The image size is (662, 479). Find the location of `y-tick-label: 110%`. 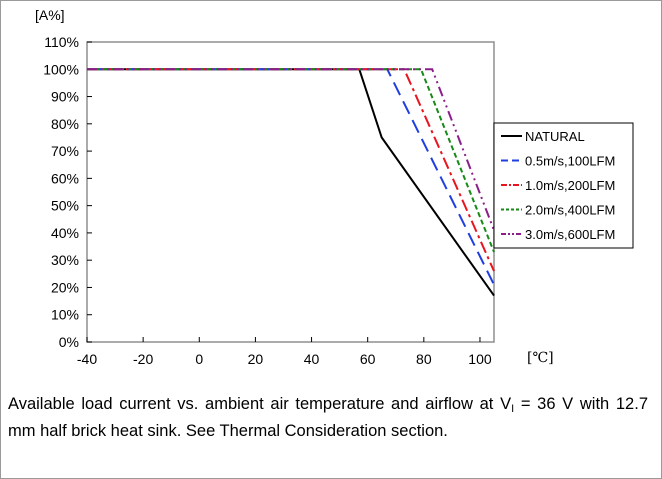

y-tick-label: 110% is located at coordinates (61, 42).